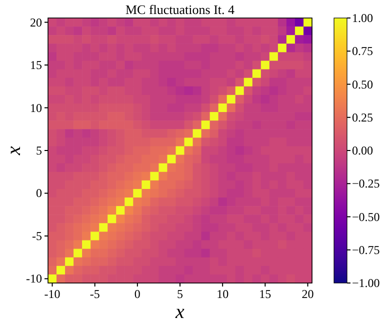 Image resolution: width=390 pixels, height=323 pixels. I want to click on color-bar-label: 0.00, so click(362, 151).